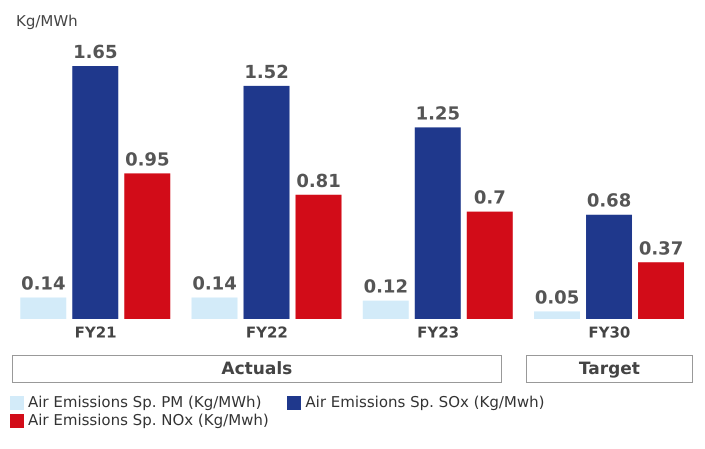  What do you see at coordinates (267, 333) in the screenshot?
I see `x-tick-label: FY22` at bounding box center [267, 333].